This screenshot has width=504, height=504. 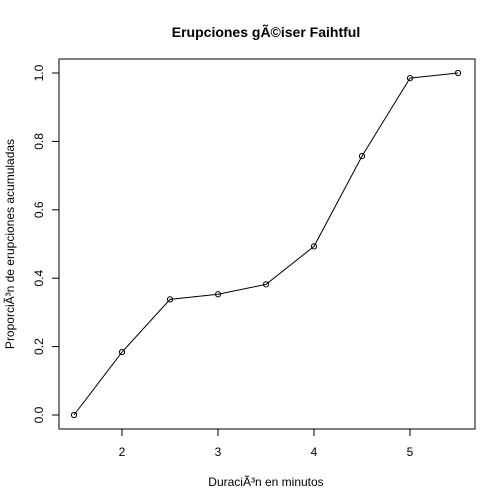 What do you see at coordinates (218, 452) in the screenshot?
I see `x-tick-label: 3` at bounding box center [218, 452].